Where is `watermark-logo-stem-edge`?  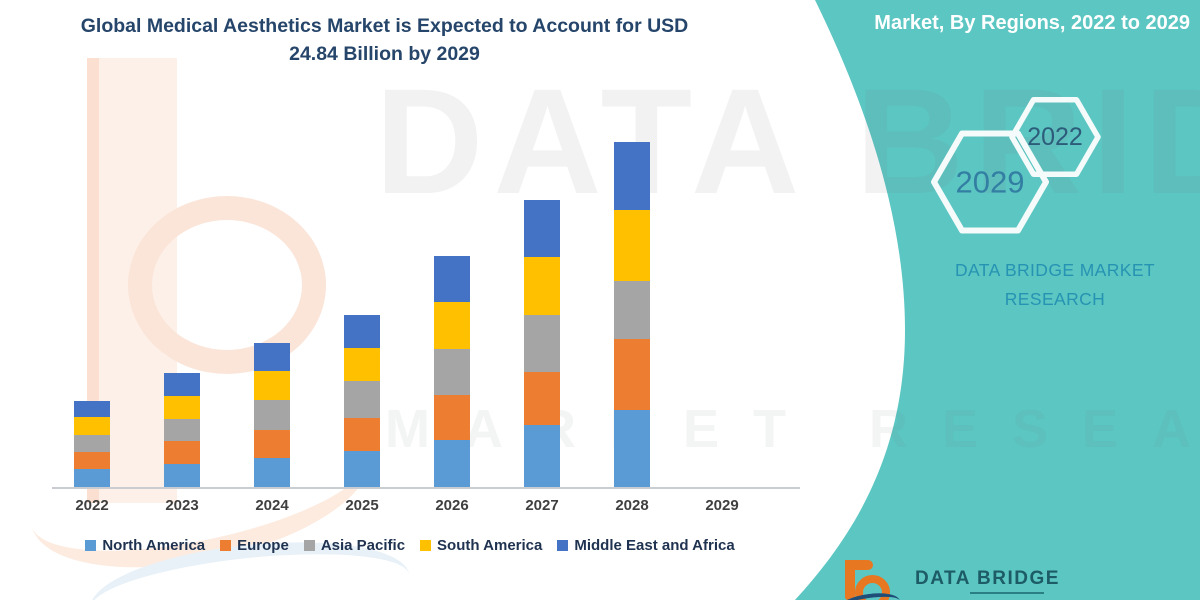 watermark-logo-stem-edge is located at coordinates (93, 280).